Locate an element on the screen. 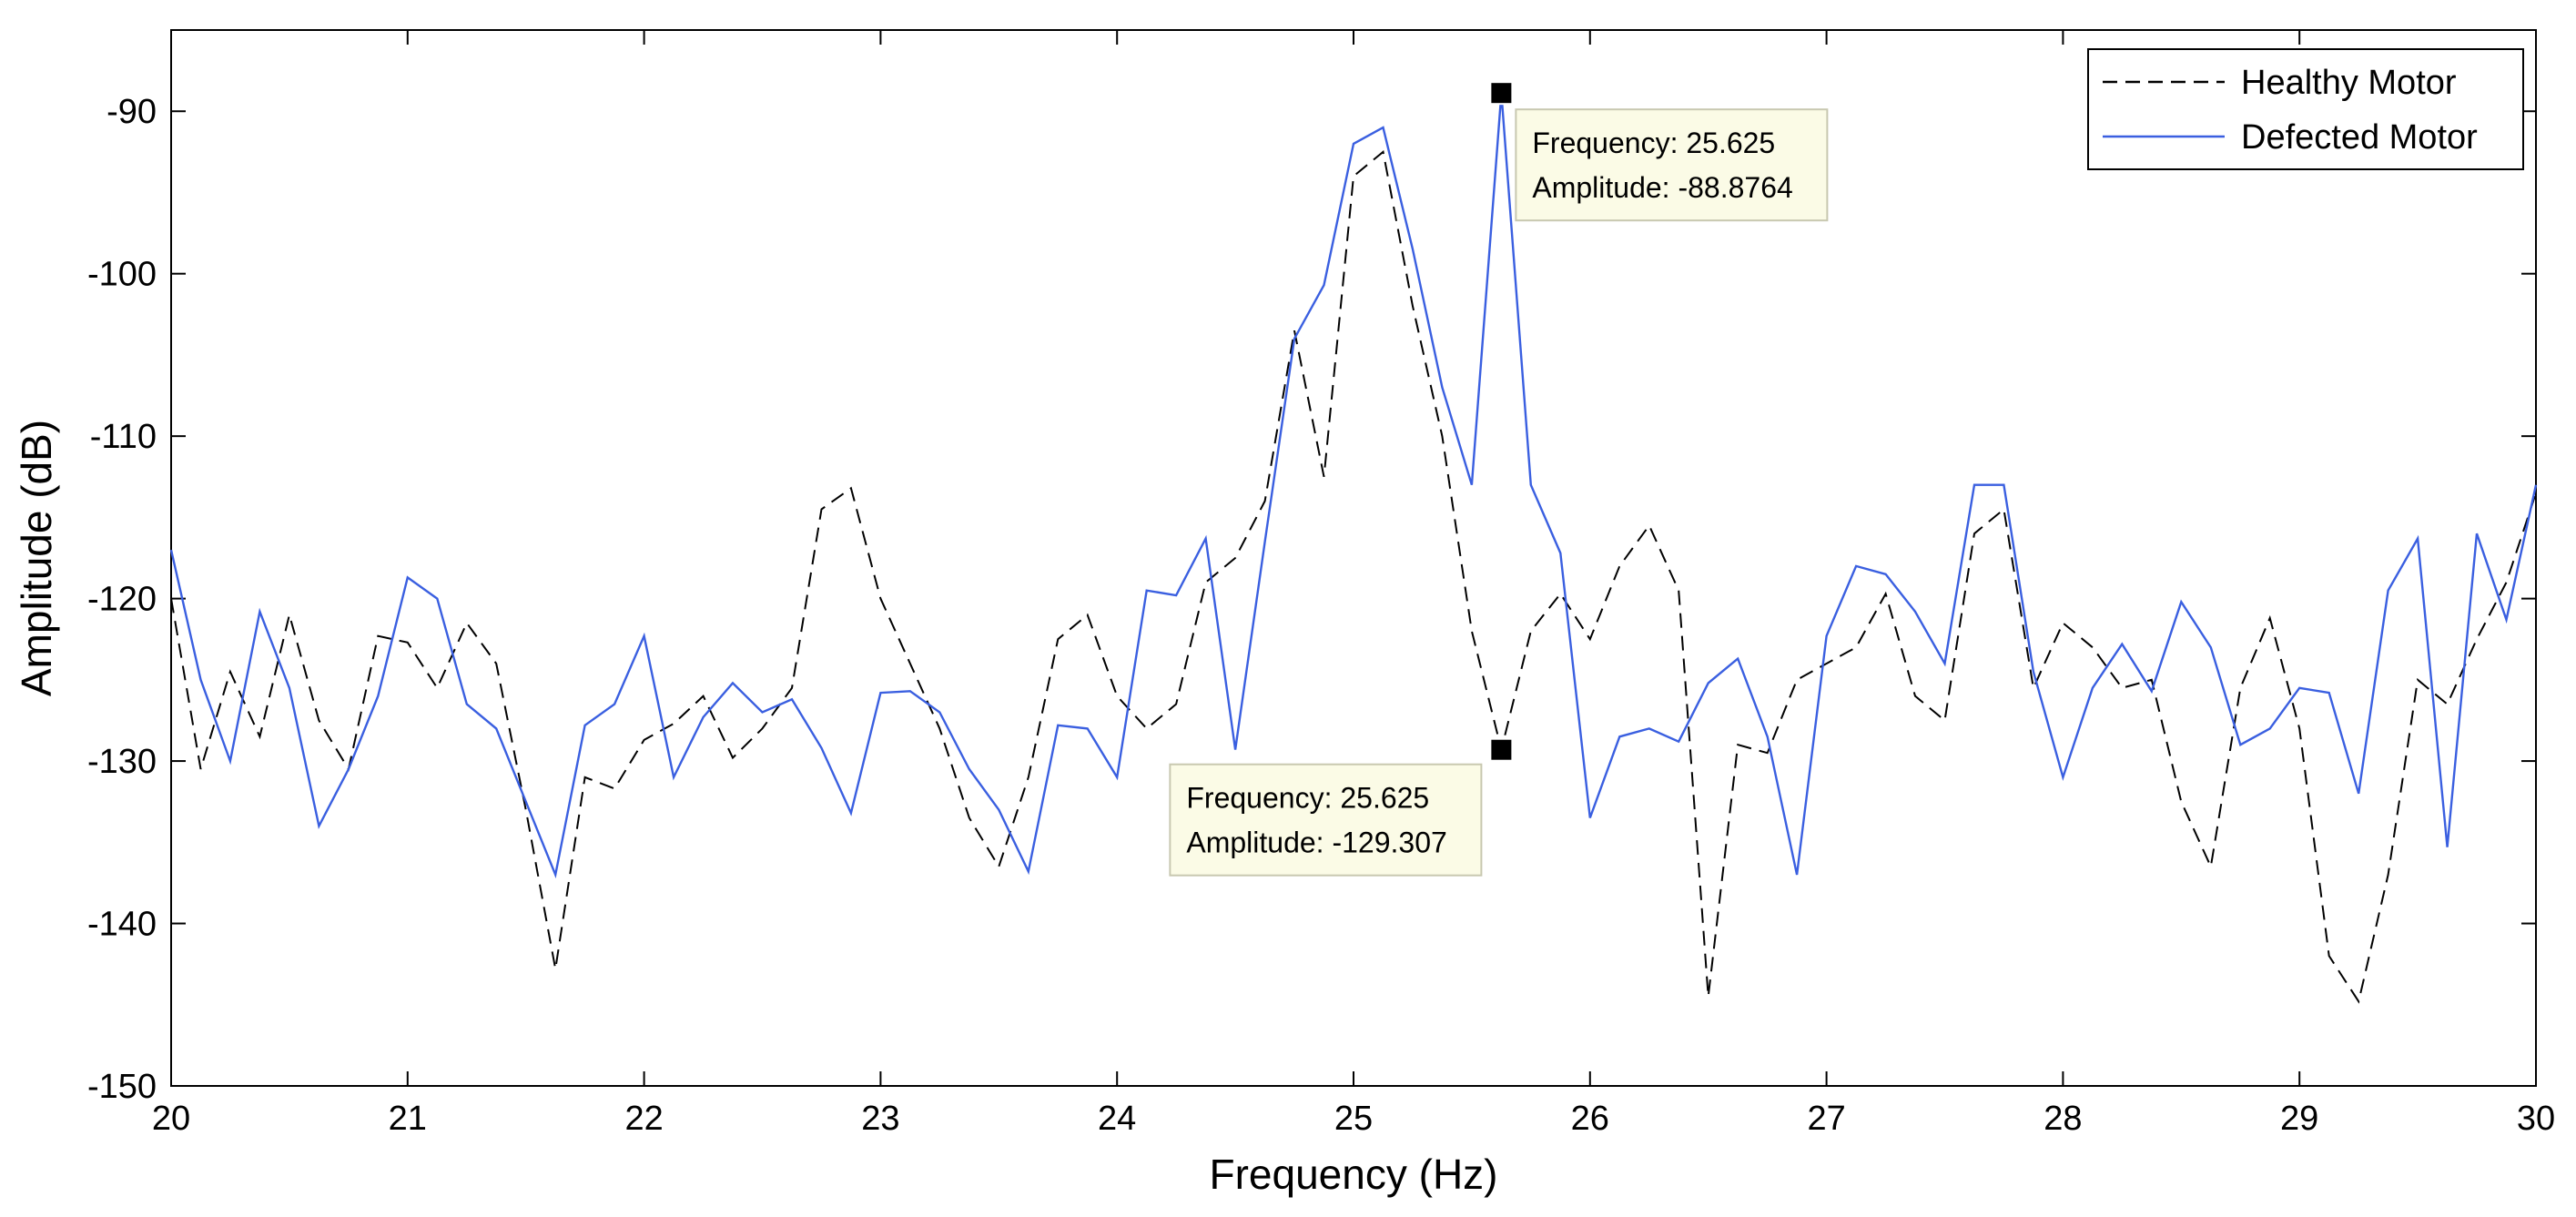  y-tick-label: -90 is located at coordinates (131, 112).